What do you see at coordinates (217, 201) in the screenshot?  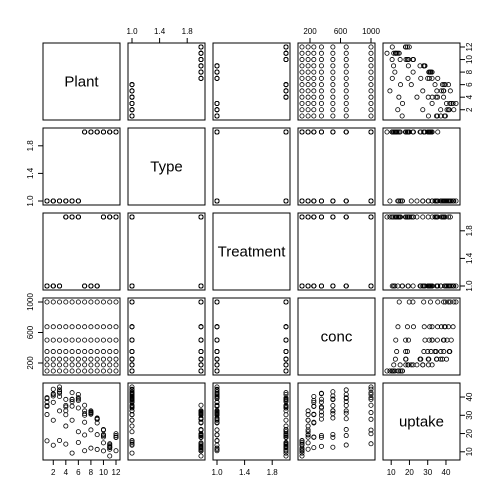 I see `point-type-vs-treatment` at bounding box center [217, 201].